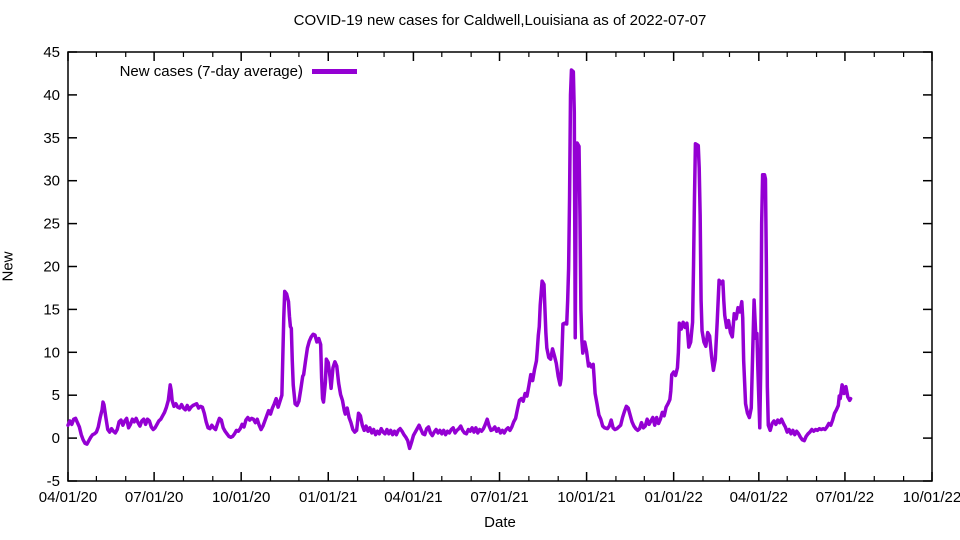 Image resolution: width=960 pixels, height=540 pixels. Describe the element at coordinates (68, 497) in the screenshot. I see `x-tick-label: 04/01/20` at that location.